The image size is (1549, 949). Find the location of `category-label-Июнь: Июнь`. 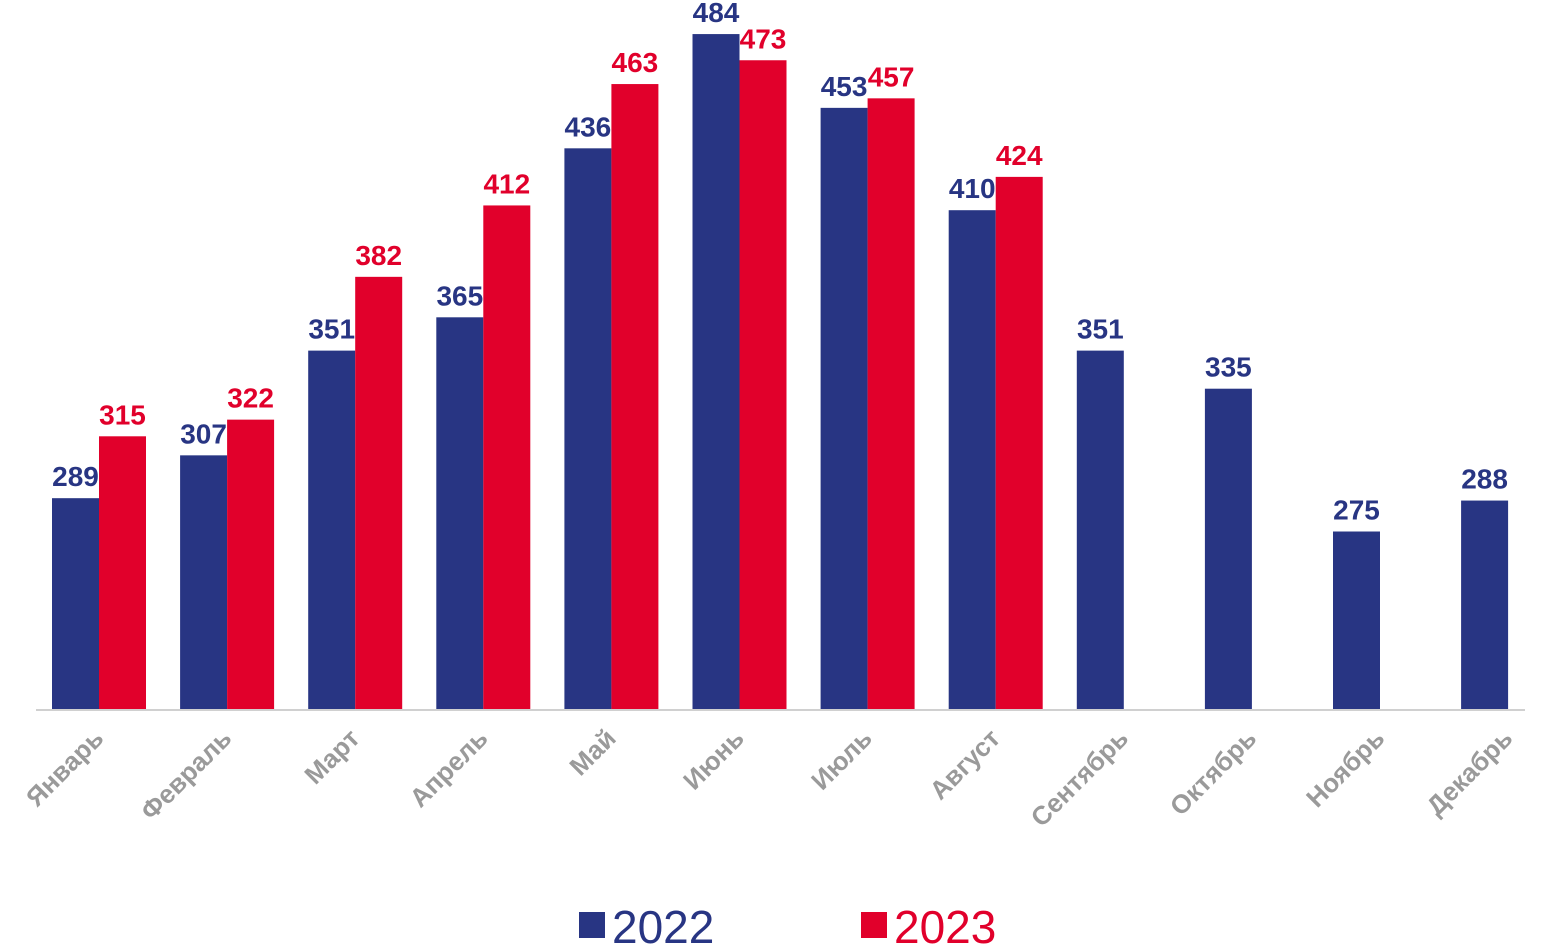

category-label-Июнь: Июнь is located at coordinates (713, 759).